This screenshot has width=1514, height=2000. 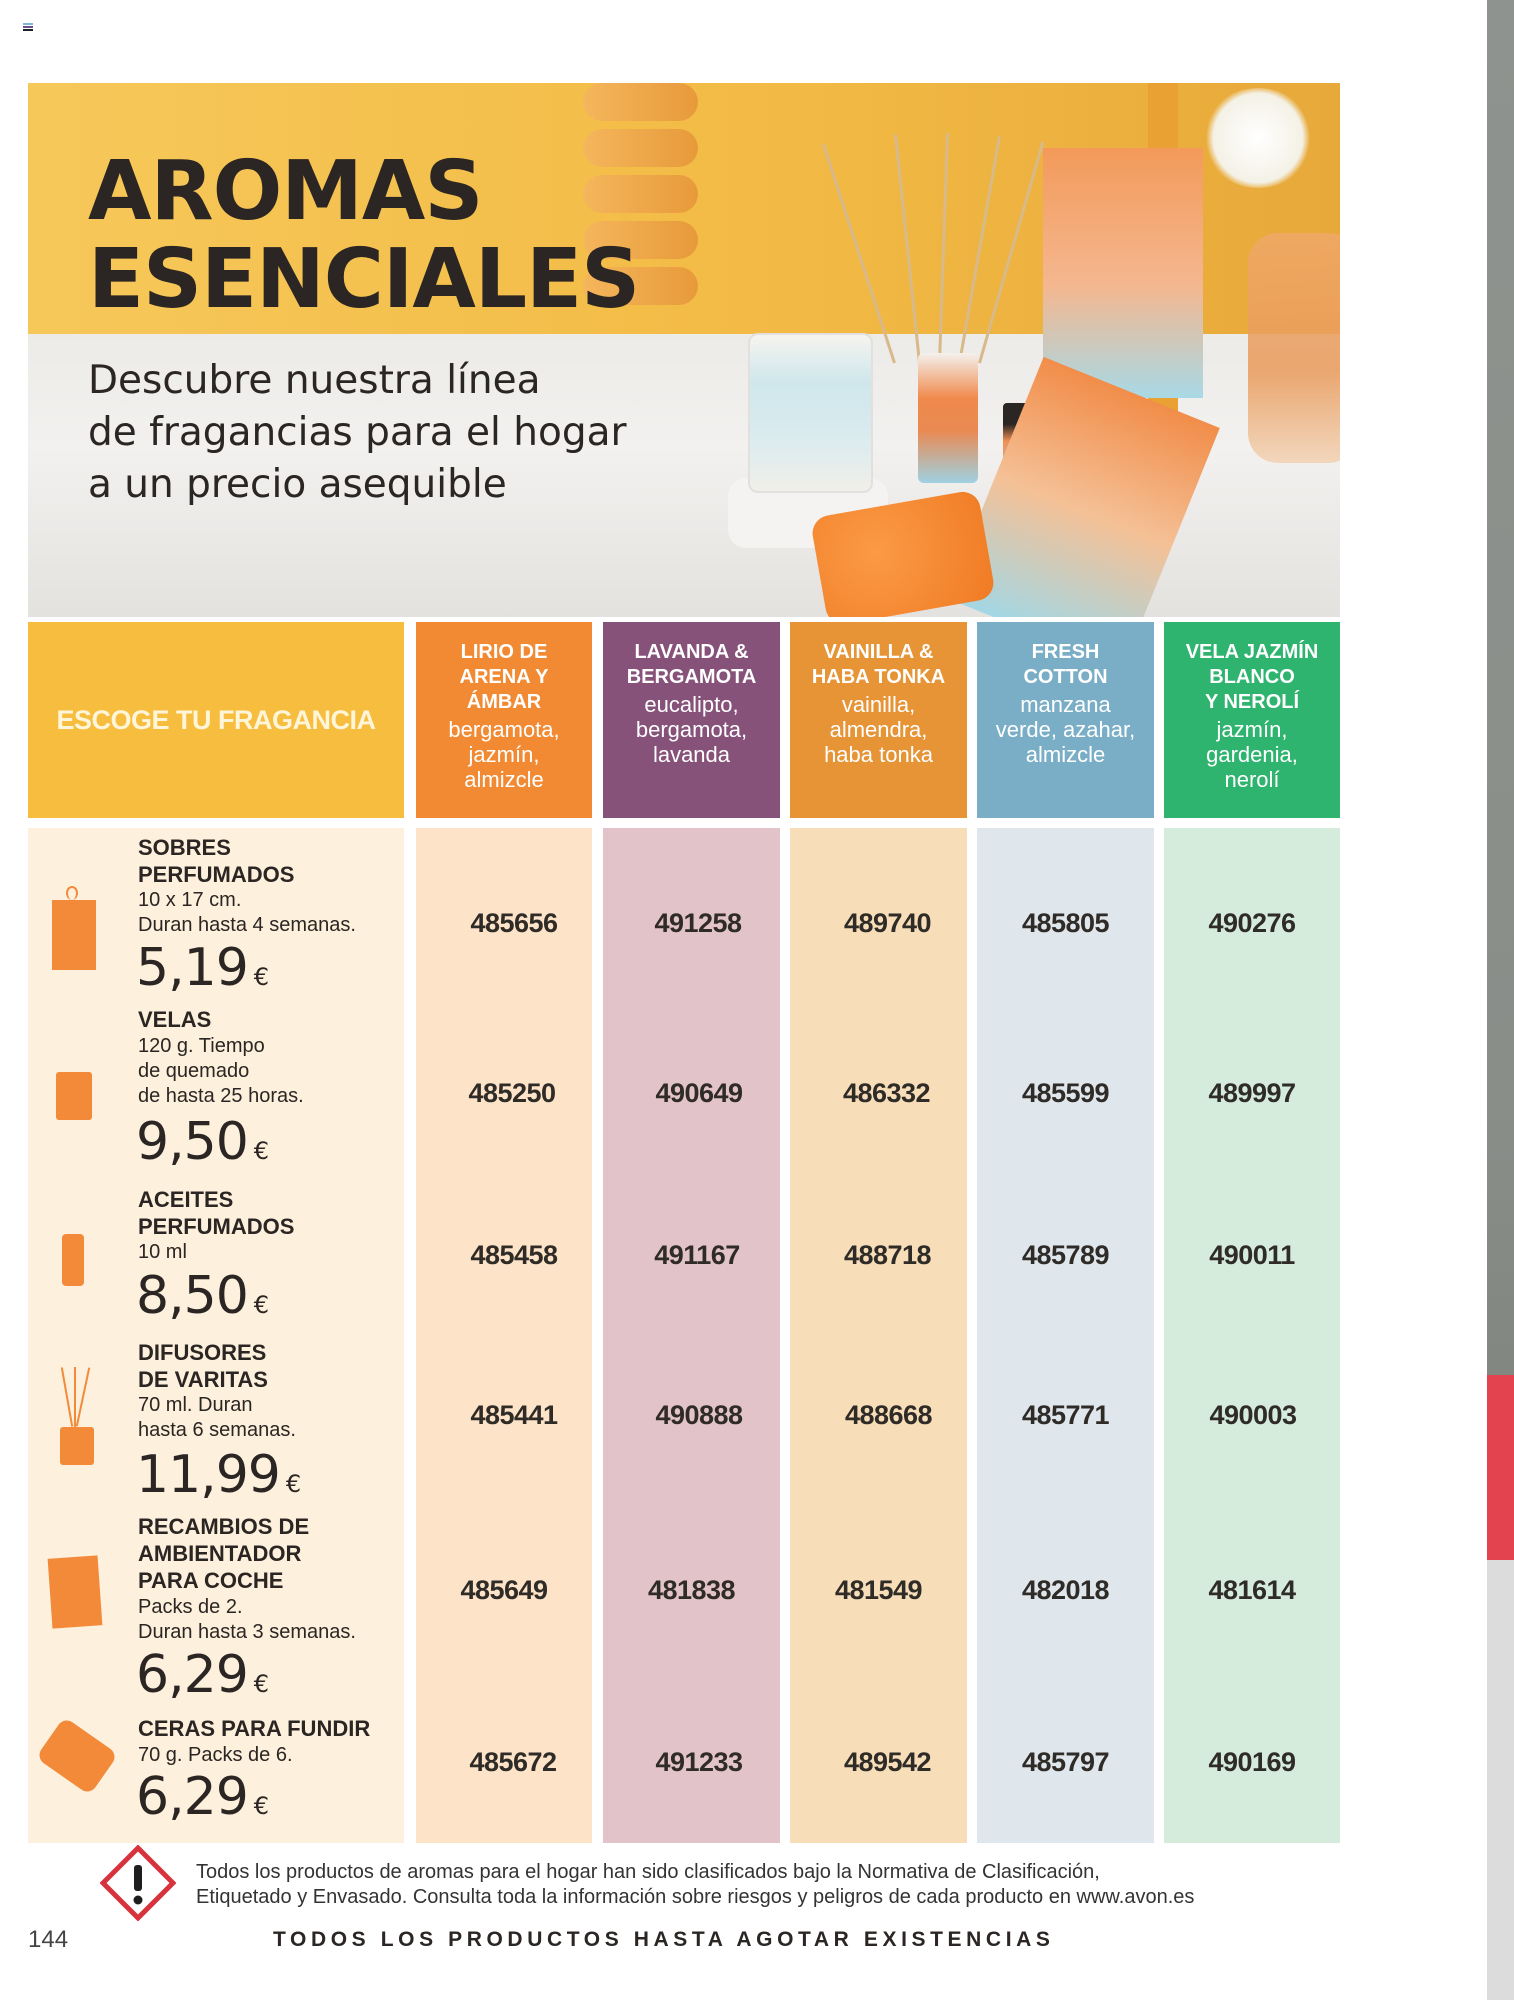 What do you see at coordinates (697, 1255) in the screenshot?
I see `product-code: 491167` at bounding box center [697, 1255].